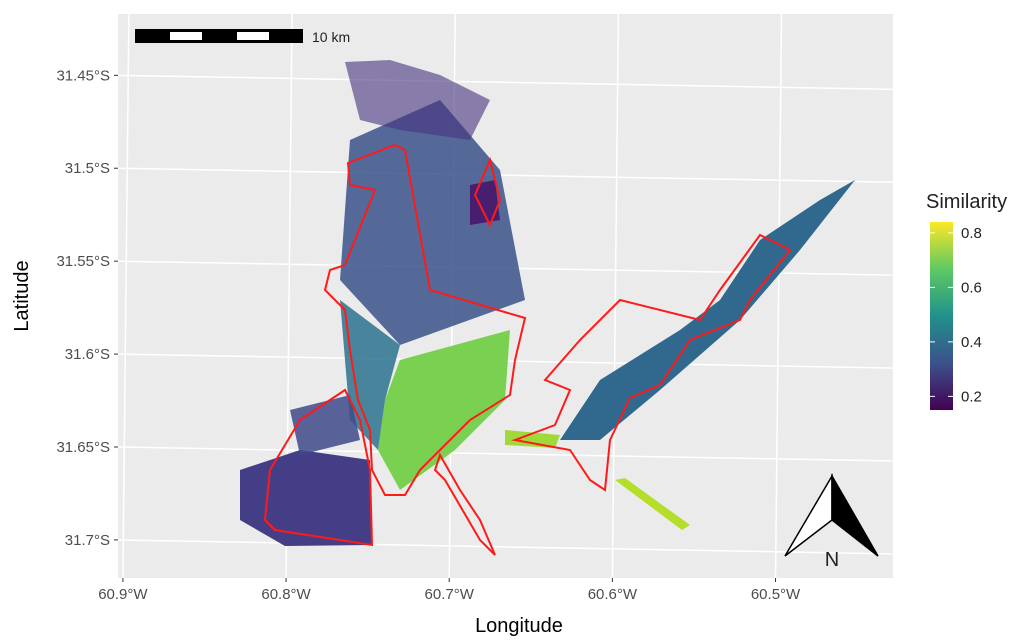 Image resolution: width=1027 pixels, height=644 pixels. Describe the element at coordinates (941, 316) in the screenshot. I see `colorbar` at that location.